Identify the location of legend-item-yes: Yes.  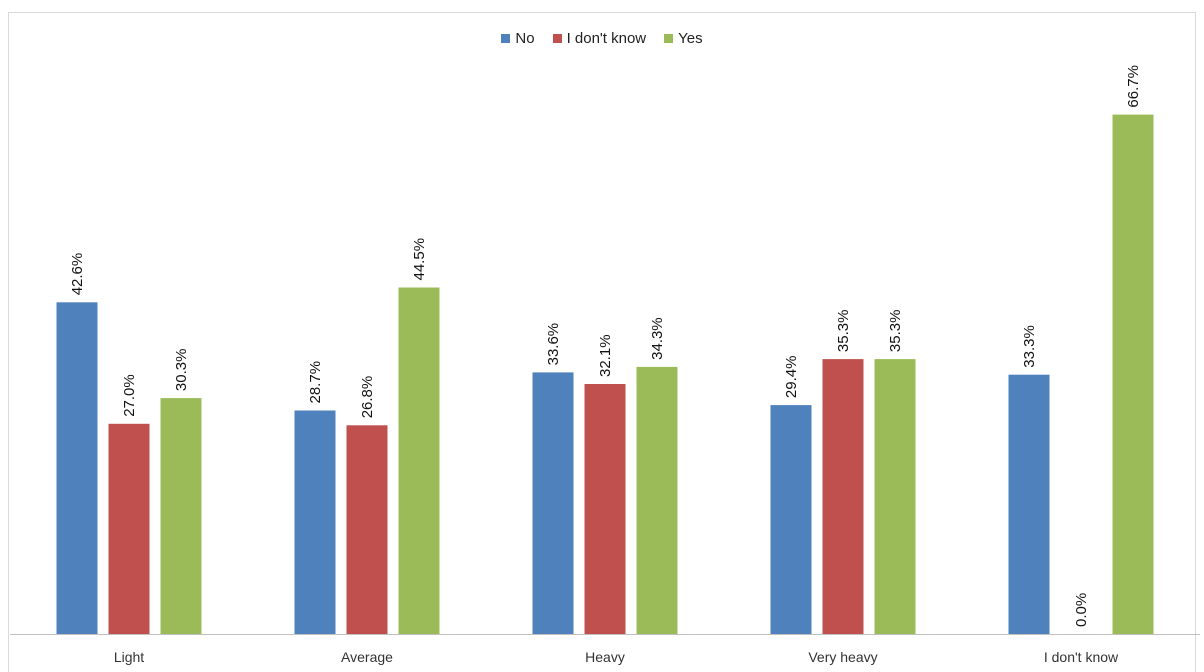
(683, 38).